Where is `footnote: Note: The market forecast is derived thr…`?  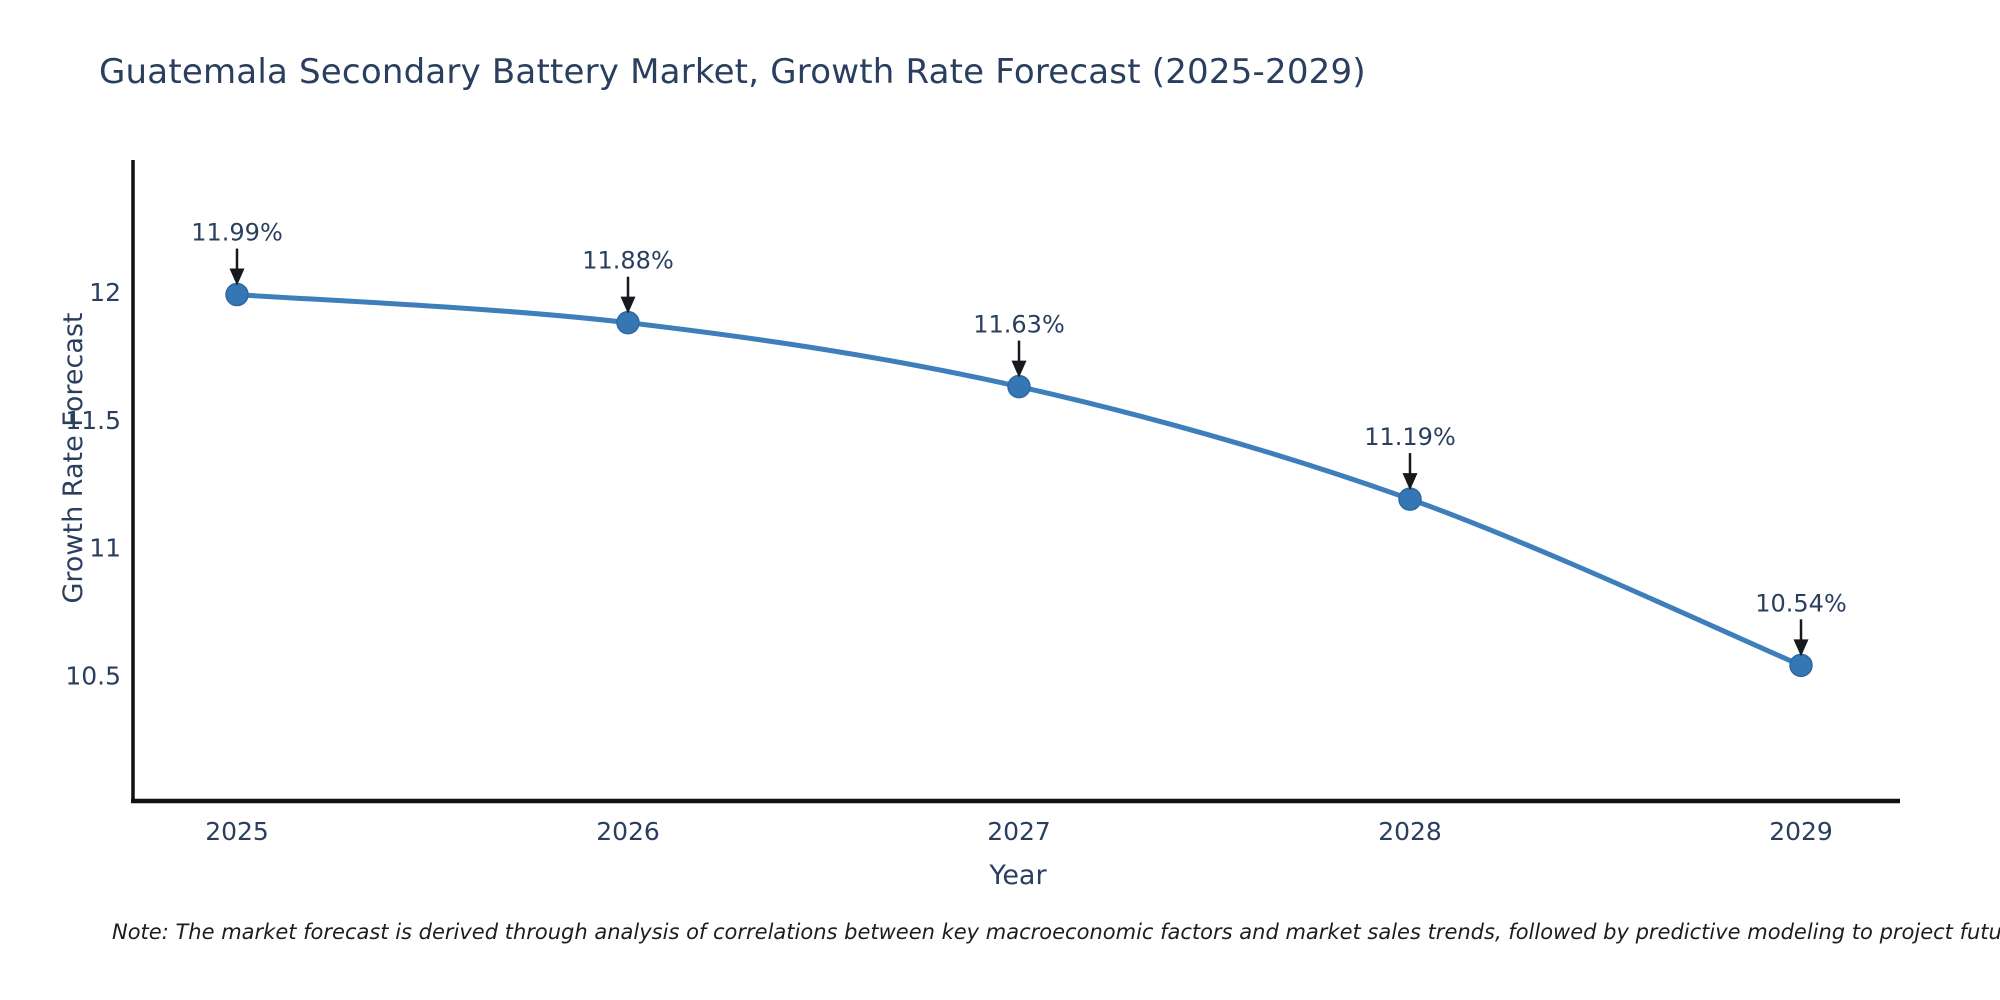
footnote: Note: The market forecast is derived thr… is located at coordinates (1056, 932).